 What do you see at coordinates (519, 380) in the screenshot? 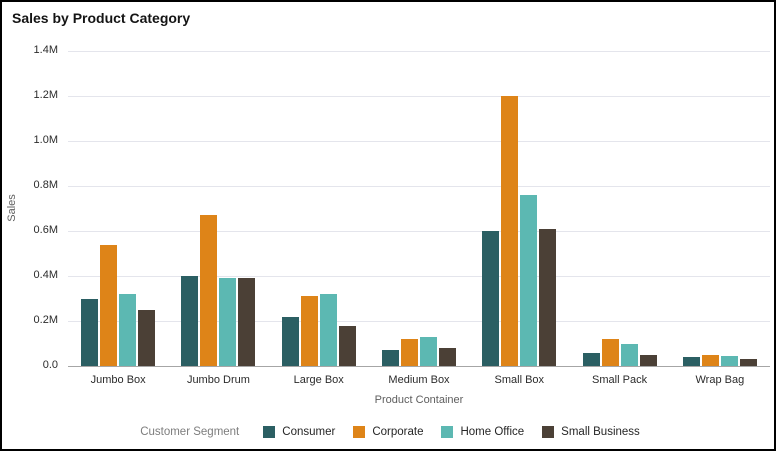
I see `x-tick-label-small-box: Small Box` at bounding box center [519, 380].